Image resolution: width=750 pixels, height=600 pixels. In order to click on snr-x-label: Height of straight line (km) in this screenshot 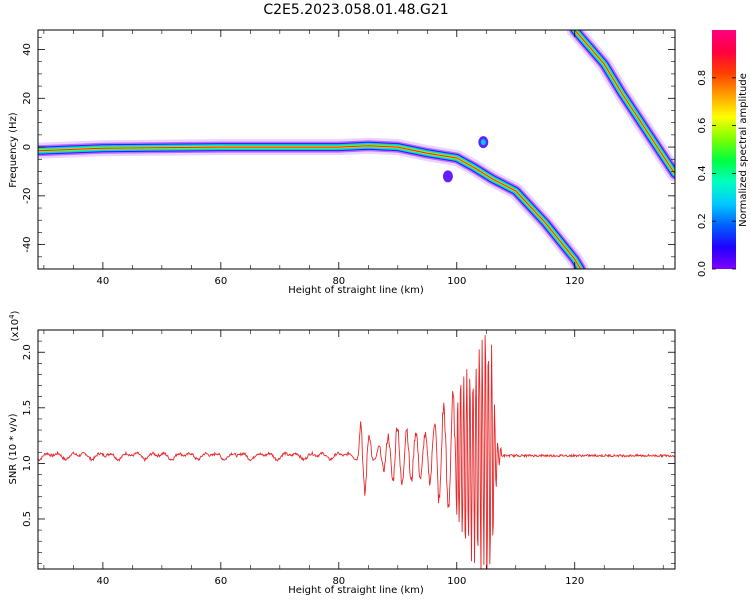, I will do `click(356, 590)`.